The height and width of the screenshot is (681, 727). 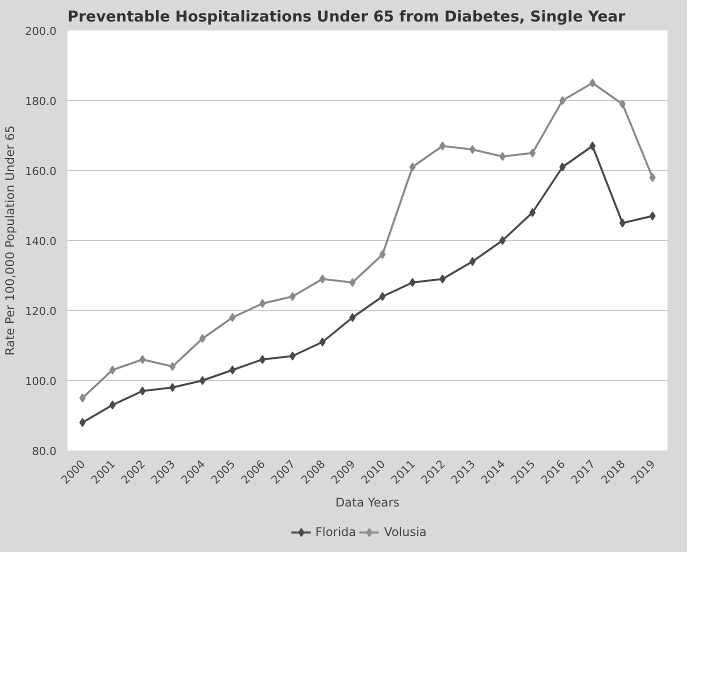 I want to click on y-tick-label: 180.0, so click(x=41, y=101).